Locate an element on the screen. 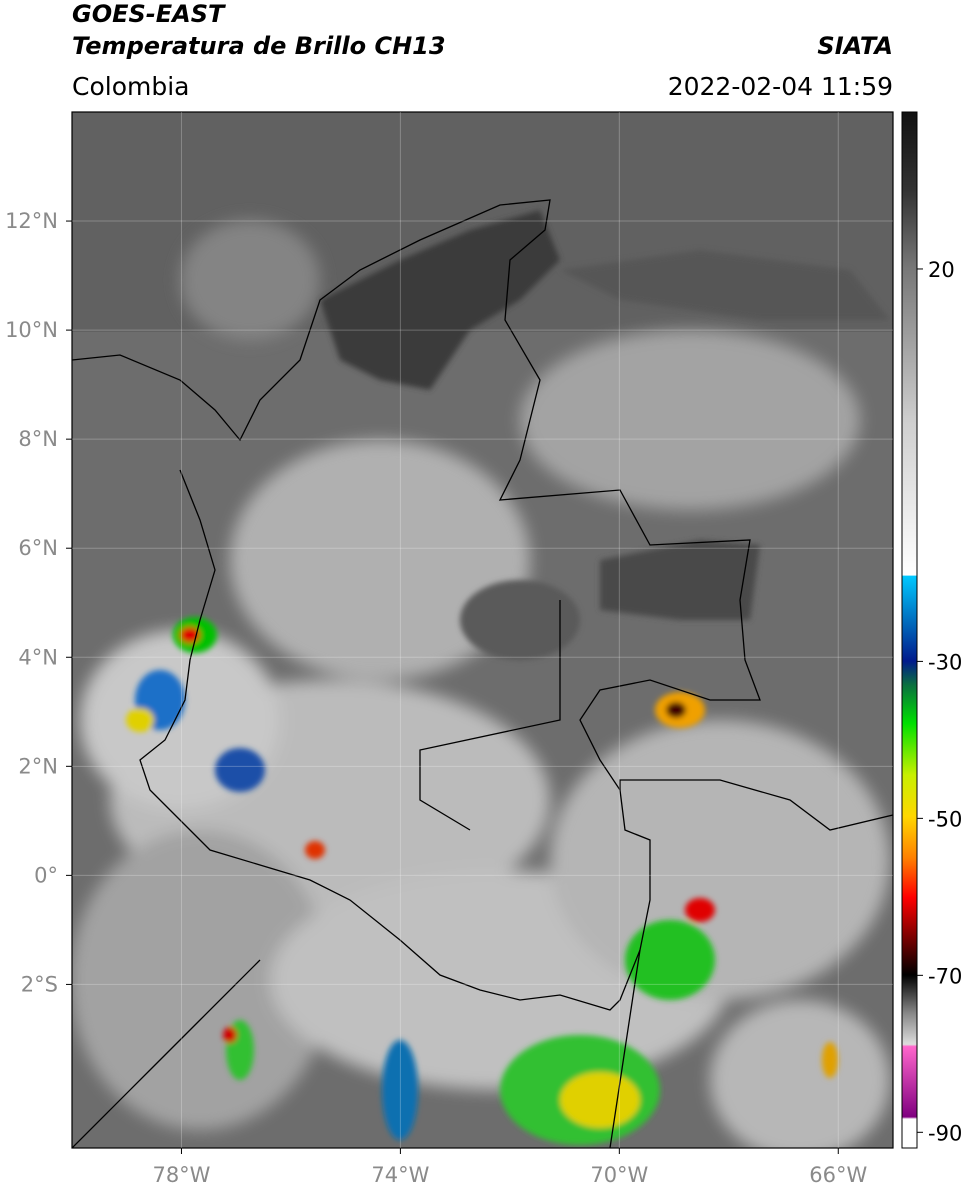 The image size is (966, 1190). subtitle: Temperatura de Brillo CH13 is located at coordinates (259, 46).